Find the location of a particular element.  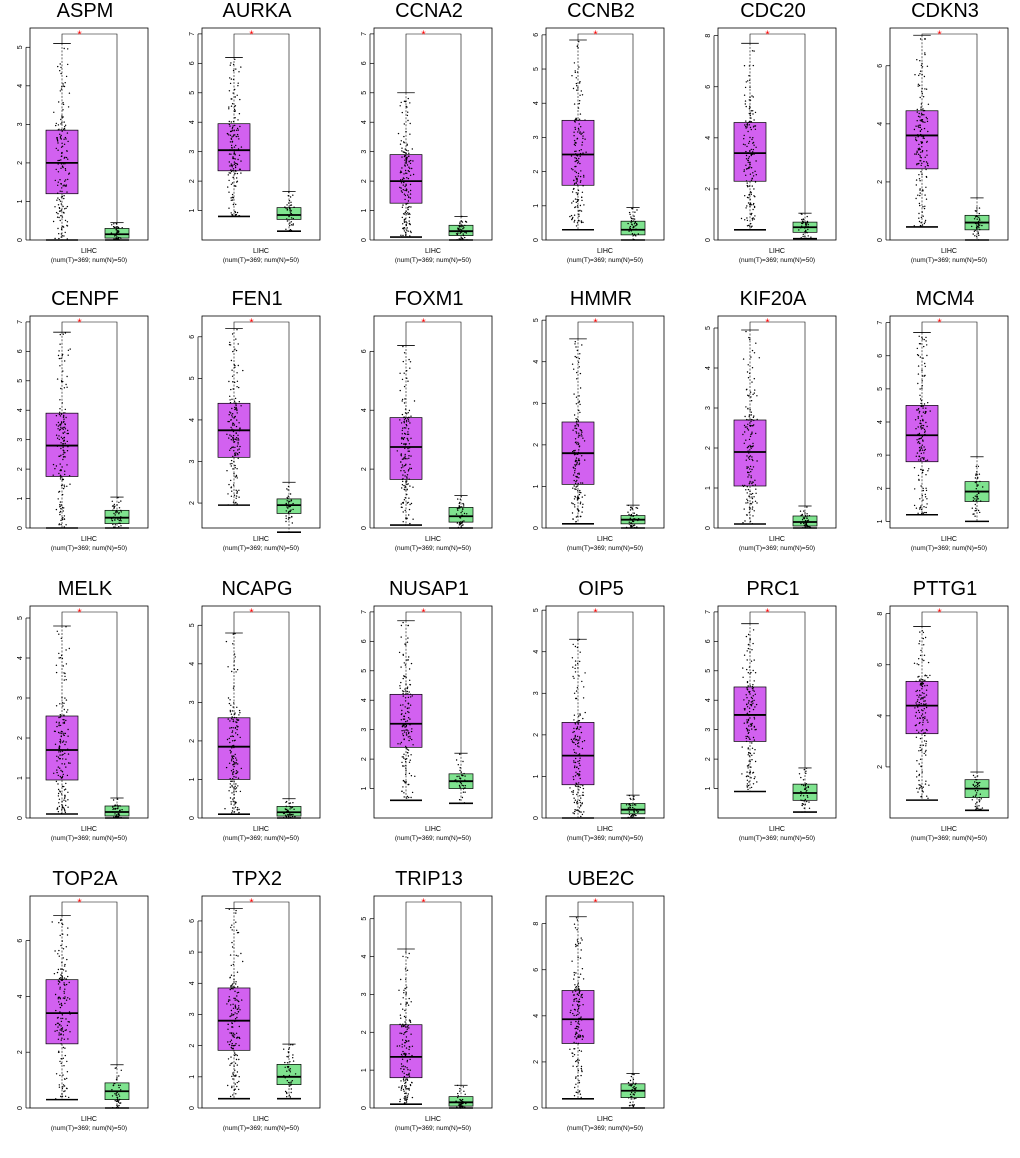

panel-title: KIF20A is located at coordinates (773, 299).